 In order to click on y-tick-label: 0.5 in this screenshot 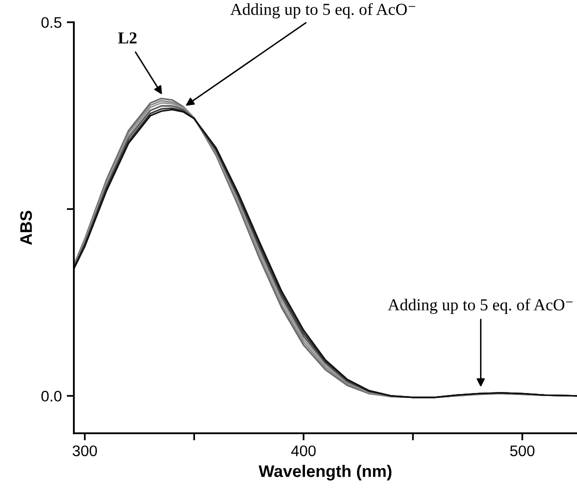, I will do `click(51, 22)`.